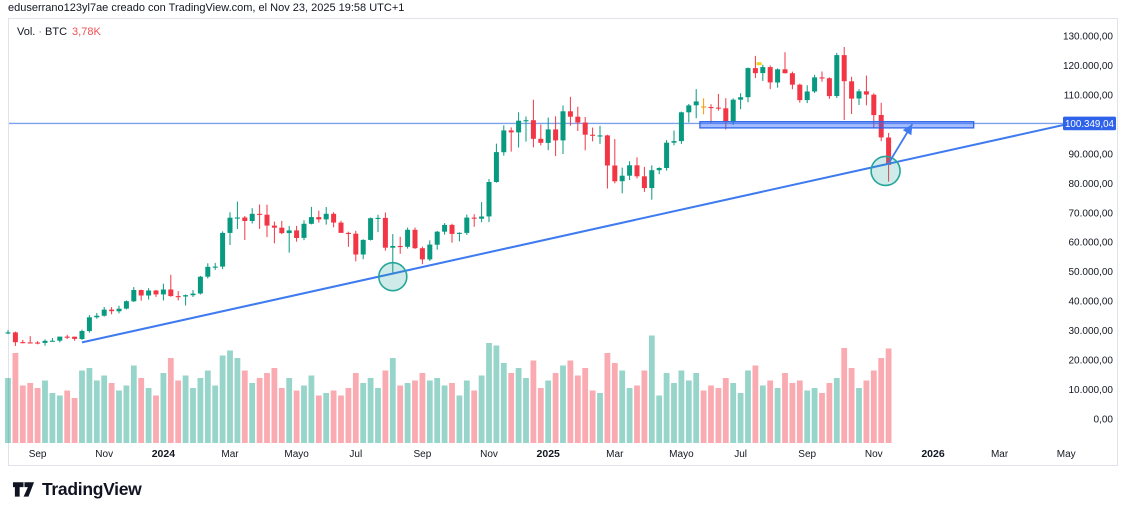 This screenshot has height=512, width=1126. I want to click on price-tick-label: 20.000,00, so click(1091, 361).